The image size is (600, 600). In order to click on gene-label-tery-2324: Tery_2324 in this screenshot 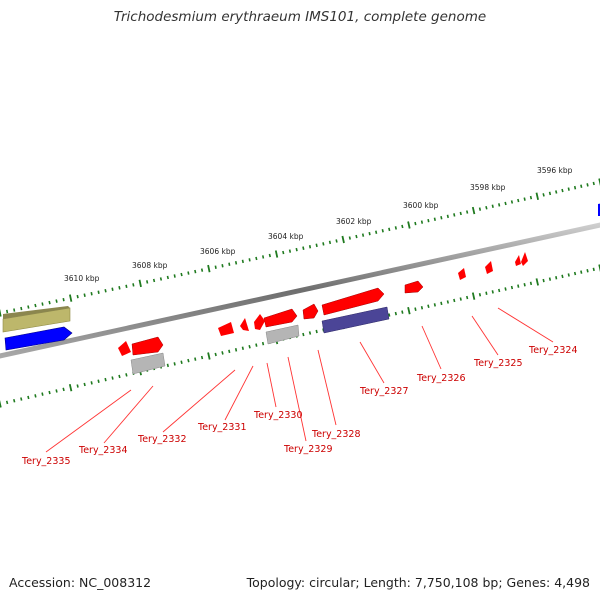, I will do `click(553, 350)`.